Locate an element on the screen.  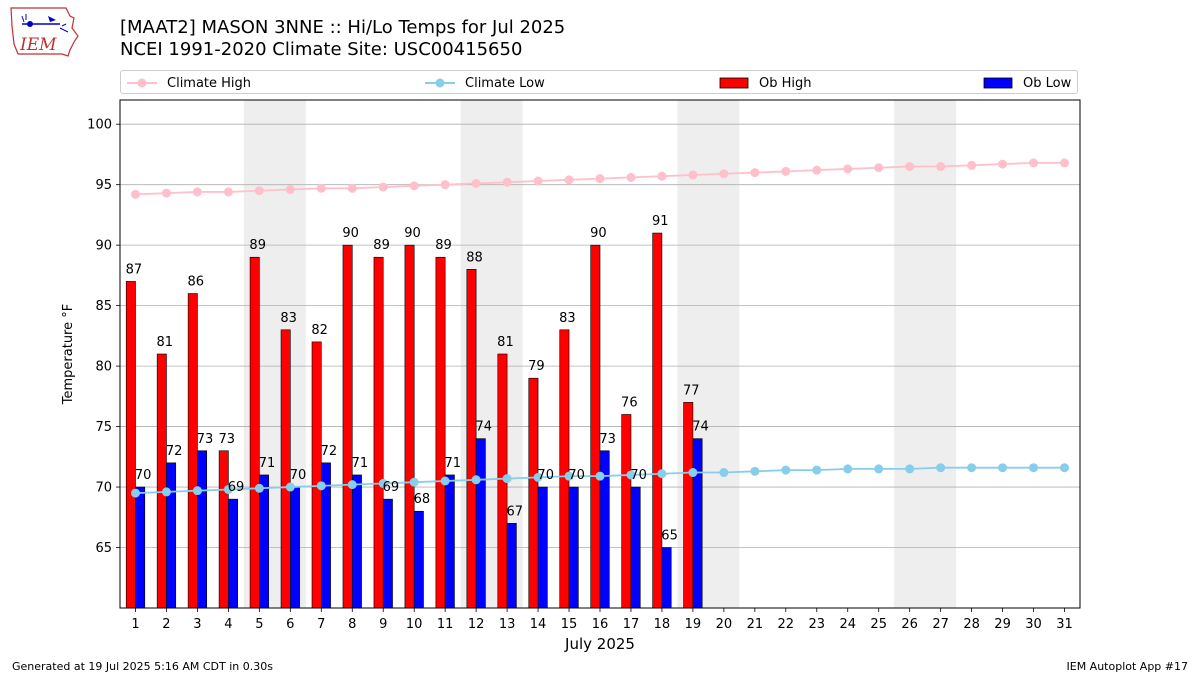
x-tick-label: 10 is located at coordinates (414, 624).